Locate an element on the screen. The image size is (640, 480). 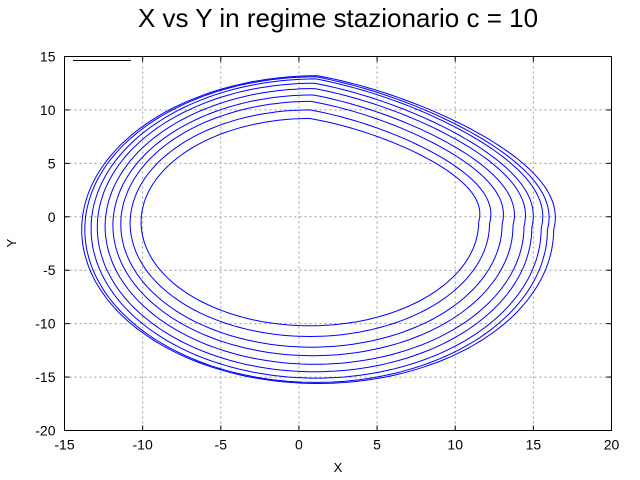
y-axis-label: Y is located at coordinates (11, 242).